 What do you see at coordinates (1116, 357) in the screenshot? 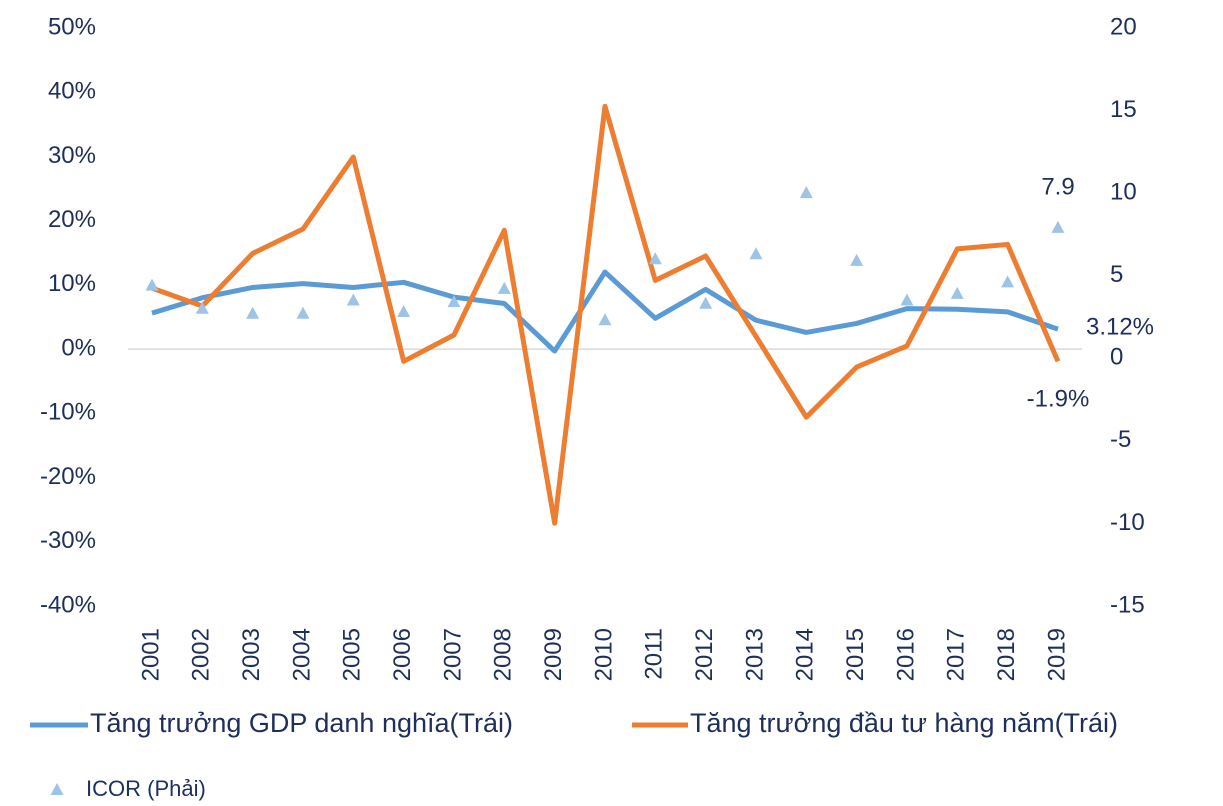
I see `y2-tick-label: 0` at bounding box center [1116, 357].